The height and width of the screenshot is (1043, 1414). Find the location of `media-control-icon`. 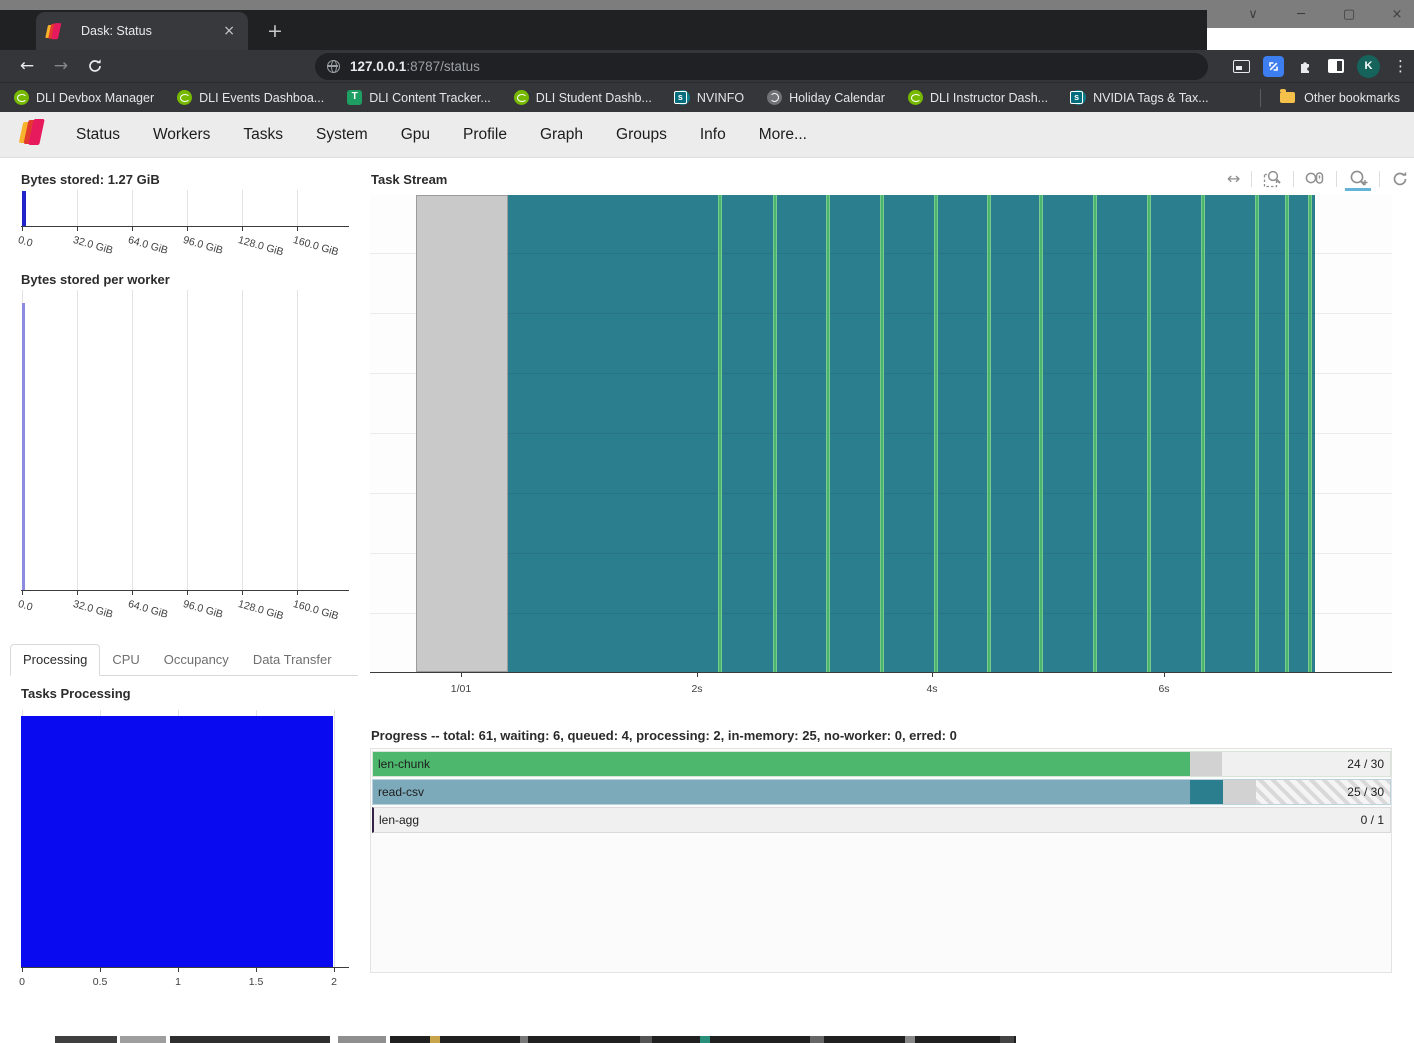

media-control-icon is located at coordinates (1241, 66).